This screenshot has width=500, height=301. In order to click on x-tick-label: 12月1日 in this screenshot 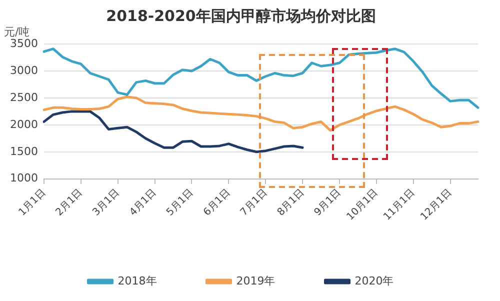, I will do `click(436, 205)`.